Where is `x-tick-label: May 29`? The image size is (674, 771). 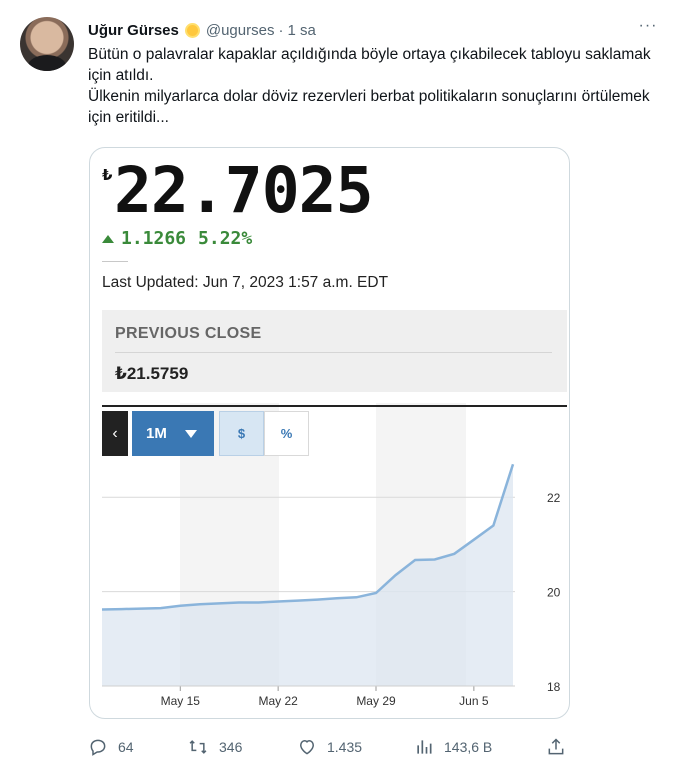
x-tick-label: May 29 is located at coordinates (376, 701).